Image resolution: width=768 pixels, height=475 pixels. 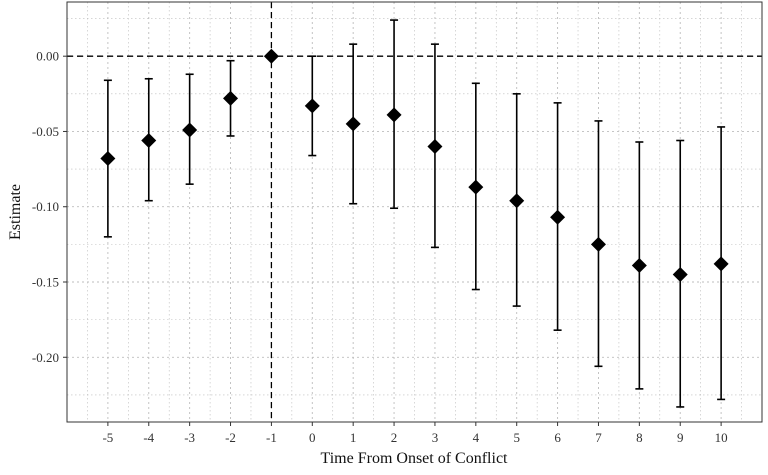 I want to click on x-tick-label: 8, so click(x=639, y=437).